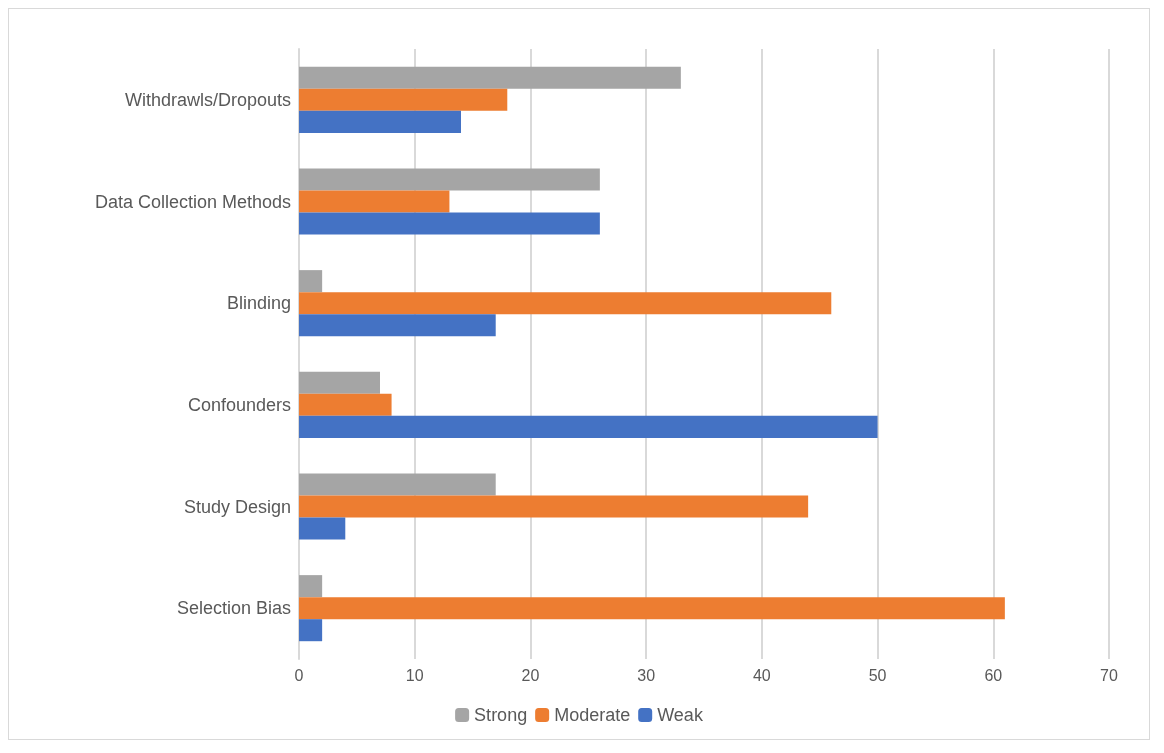 The height and width of the screenshot is (753, 1164). Describe the element at coordinates (258, 303) in the screenshot. I see `y-tick-label: Blinding` at that location.